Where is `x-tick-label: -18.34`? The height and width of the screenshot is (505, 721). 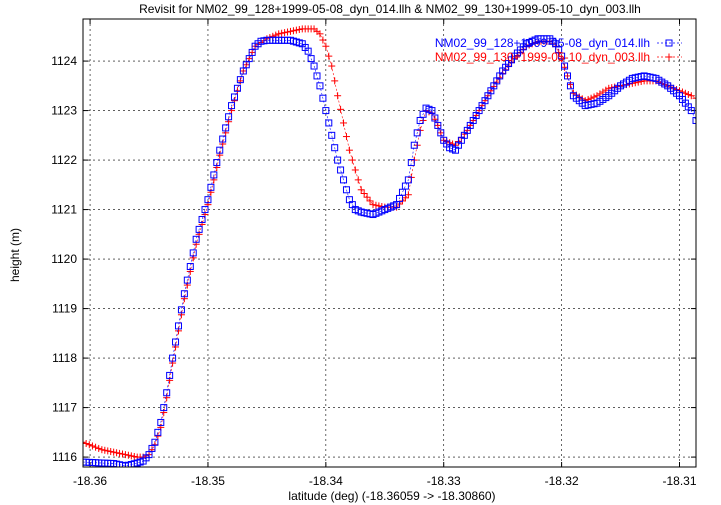 x-tick-label: -18.34 is located at coordinates (326, 481).